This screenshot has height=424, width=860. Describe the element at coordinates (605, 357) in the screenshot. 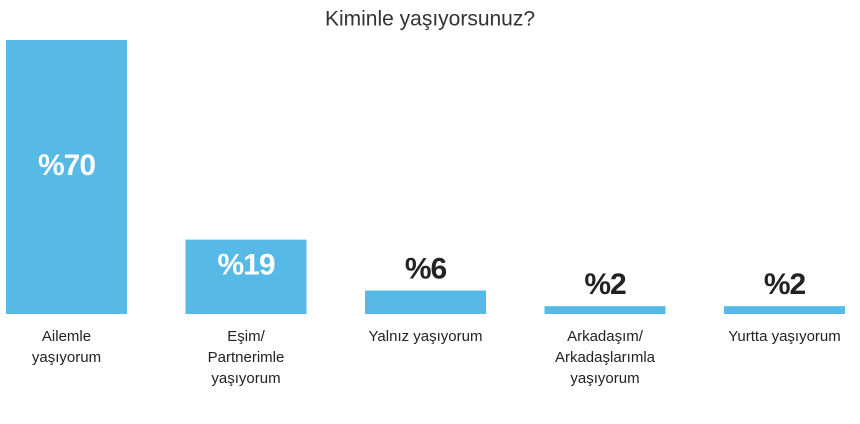

I see `category-label: Arkadaşım/ Arkadaşlarımla yaşıyorum` at that location.